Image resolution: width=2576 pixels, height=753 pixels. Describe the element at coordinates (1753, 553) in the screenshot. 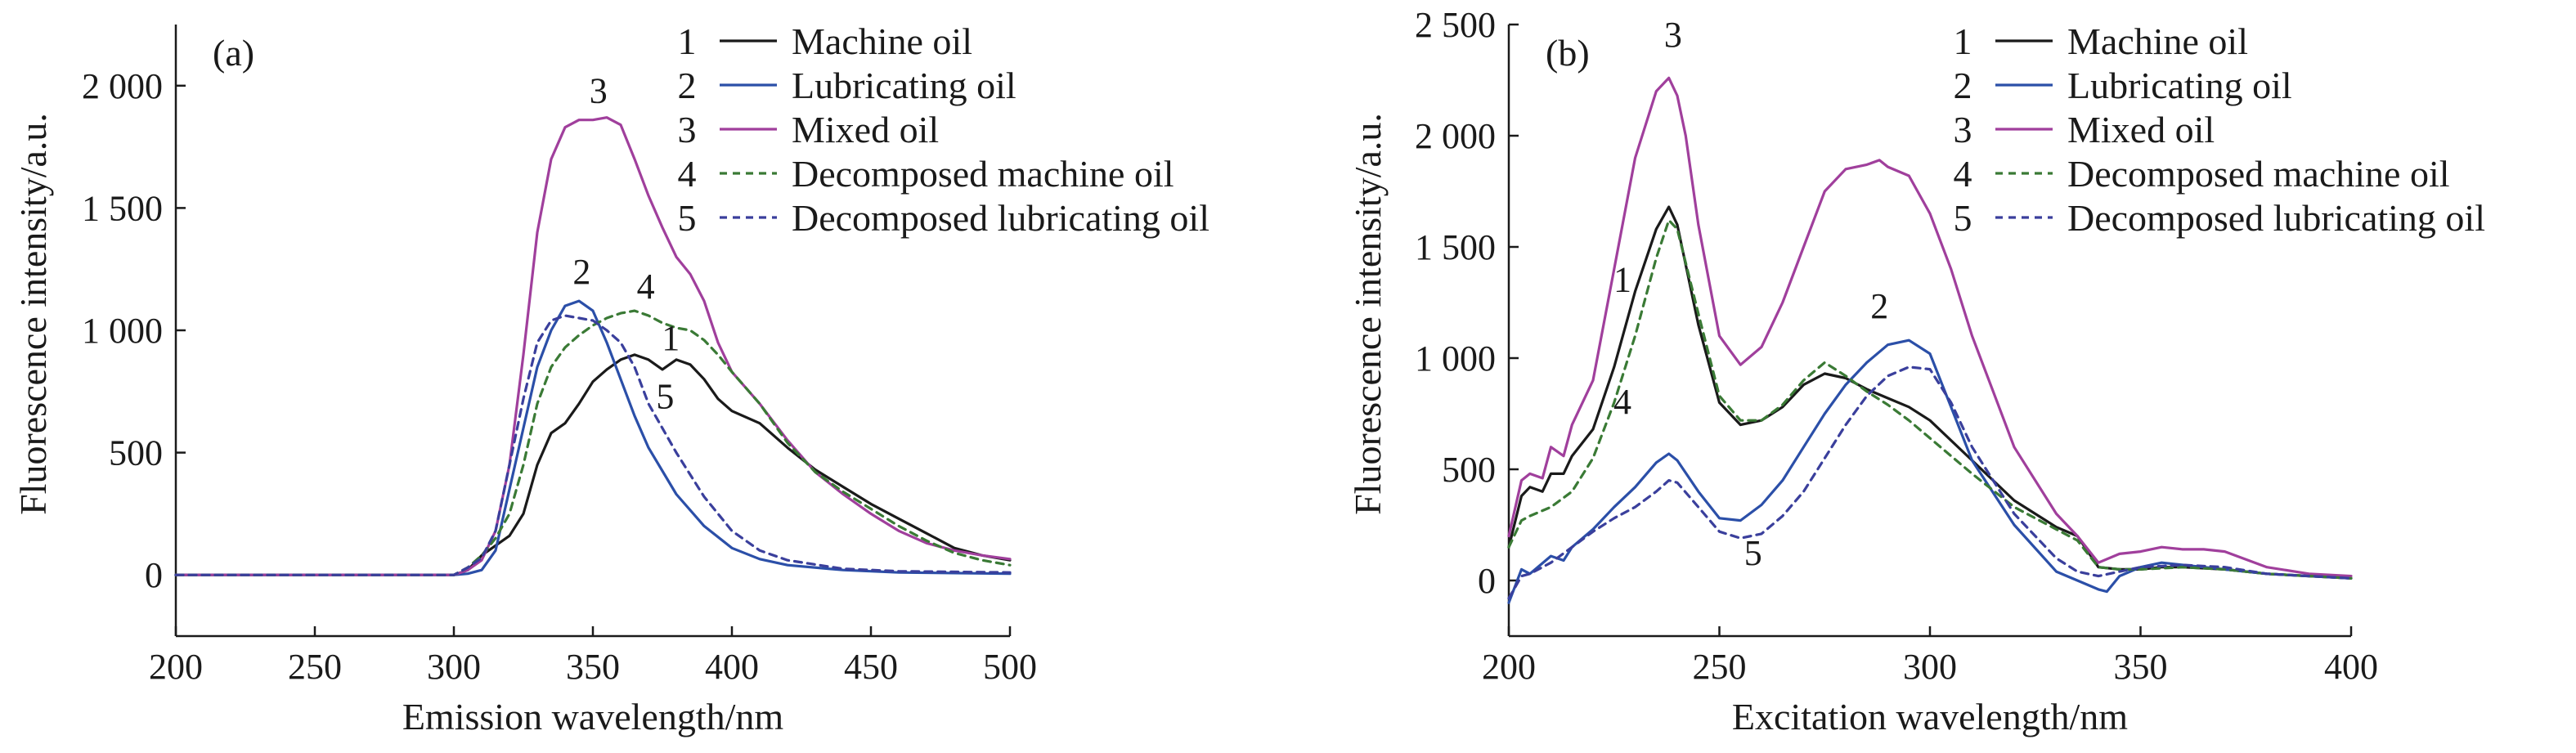

I see `curve-label-5: 5` at that location.